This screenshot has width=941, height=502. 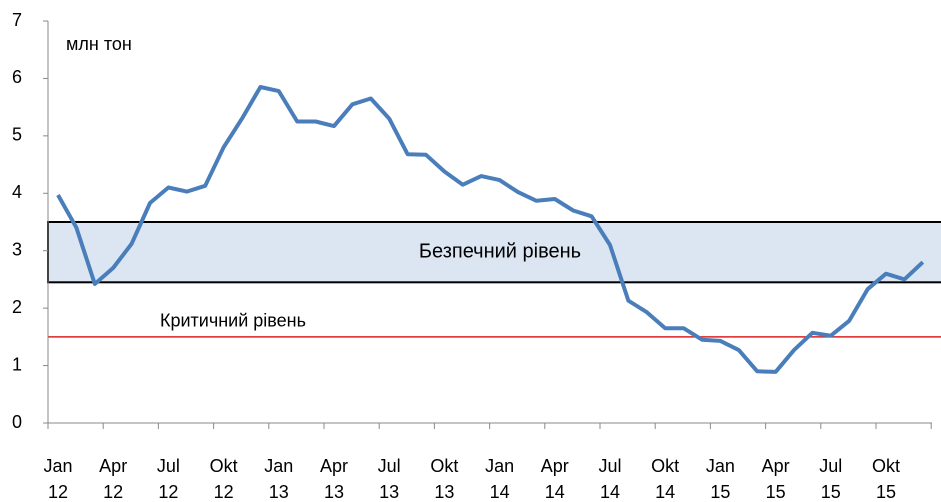 I want to click on y-tick-label: 1, so click(x=17, y=364).